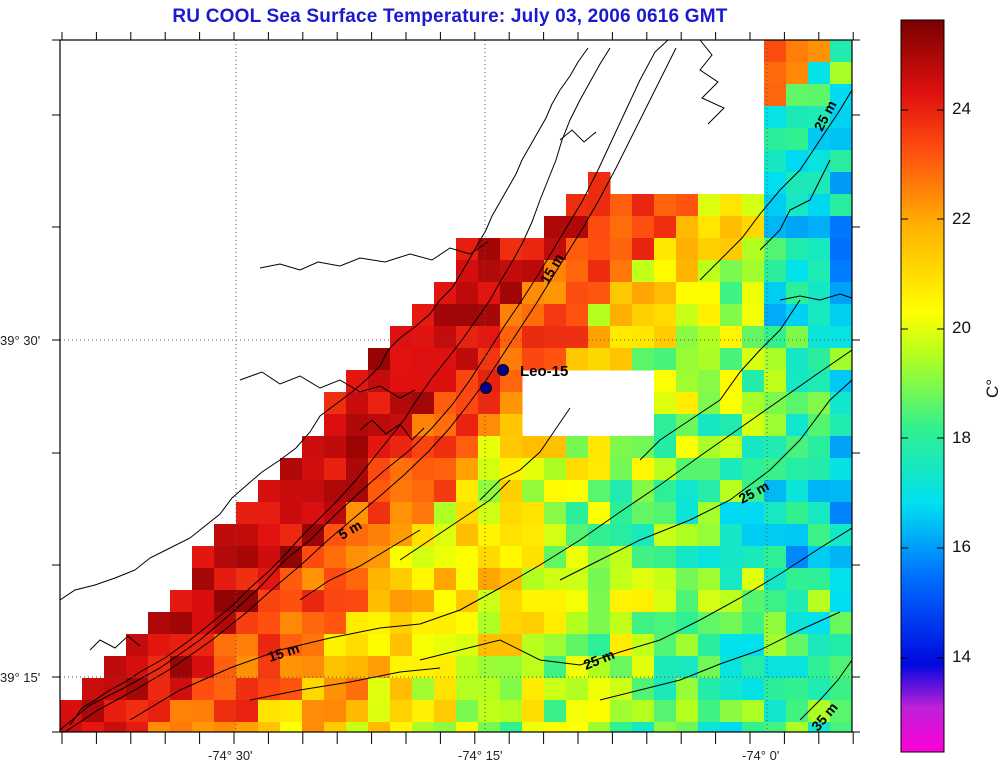 This screenshot has height=768, width=1002. What do you see at coordinates (503, 370) in the screenshot?
I see `station-marker` at bounding box center [503, 370].